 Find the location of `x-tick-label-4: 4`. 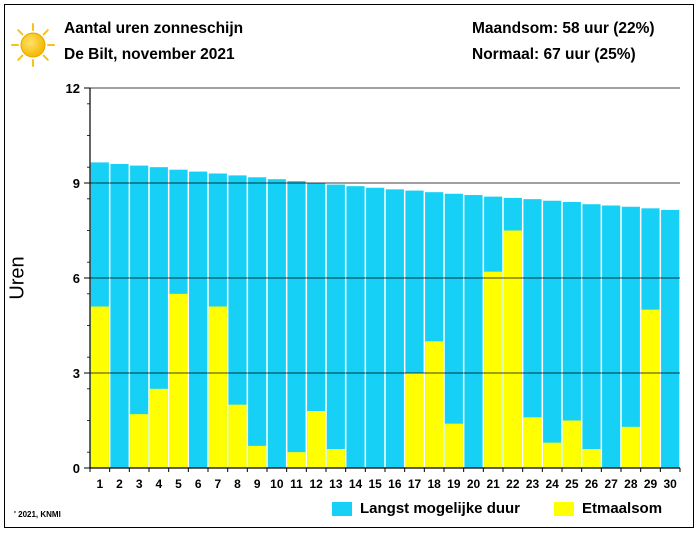

x-tick-label-4: 4 is located at coordinates (158, 484).